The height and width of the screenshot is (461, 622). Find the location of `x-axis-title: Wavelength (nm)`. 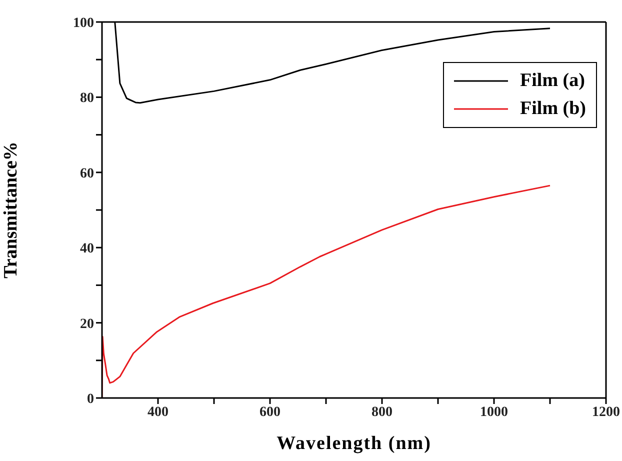

x-axis-title: Wavelength (nm) is located at coordinates (354, 443).